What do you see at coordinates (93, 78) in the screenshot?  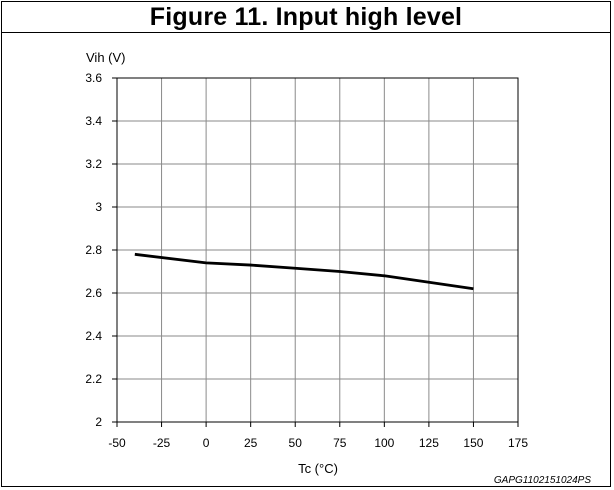 I see `y-tick-label: 3.6` at bounding box center [93, 78].